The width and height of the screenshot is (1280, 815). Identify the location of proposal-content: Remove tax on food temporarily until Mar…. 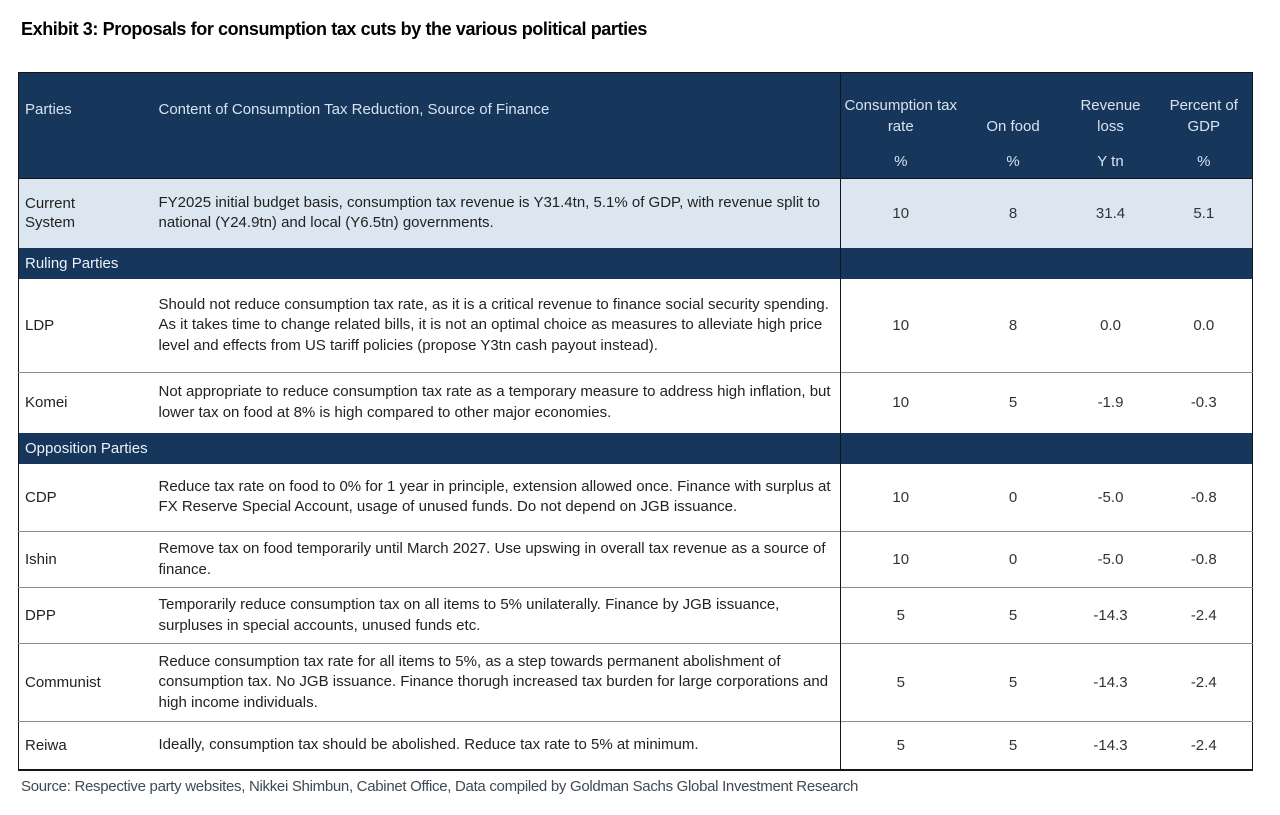
(492, 559).